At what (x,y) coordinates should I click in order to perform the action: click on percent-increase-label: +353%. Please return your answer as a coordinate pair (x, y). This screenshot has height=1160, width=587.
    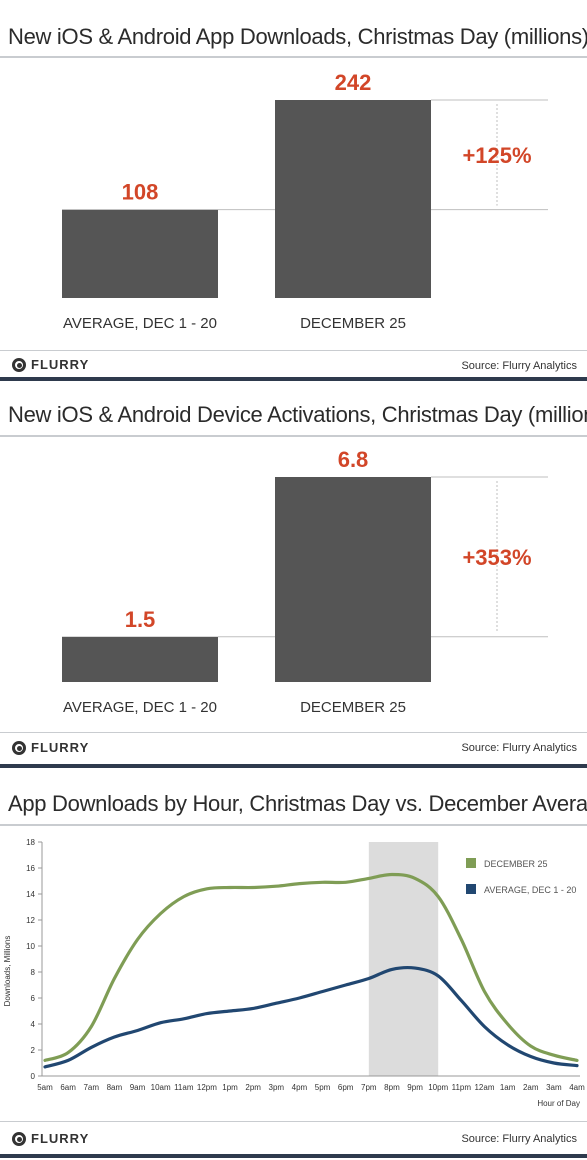
    Looking at the image, I should click on (496, 557).